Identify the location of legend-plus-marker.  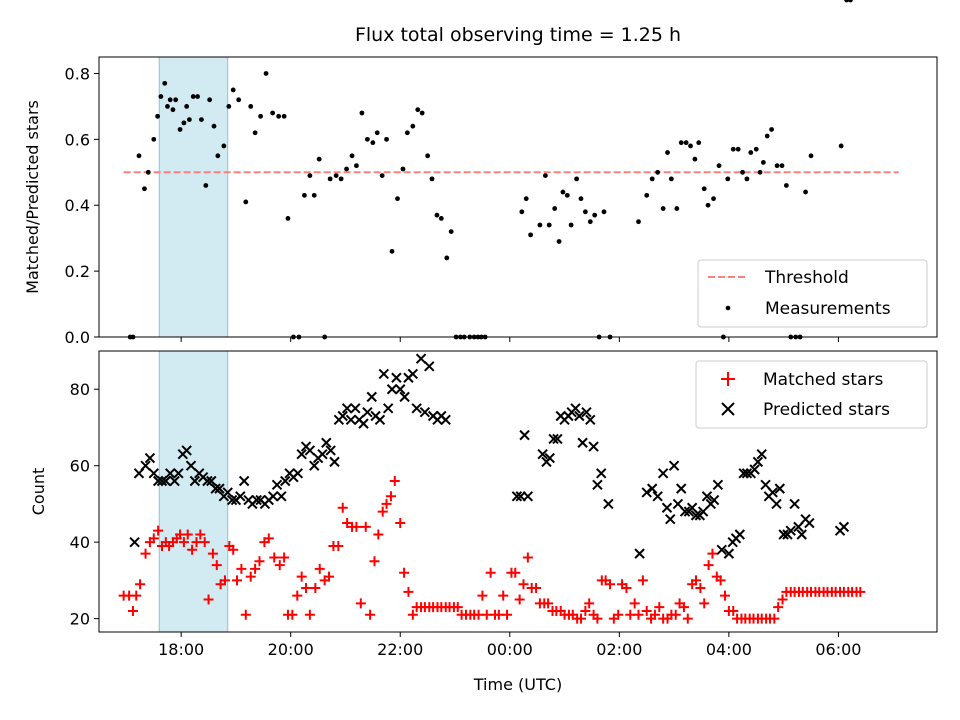
(728, 379).